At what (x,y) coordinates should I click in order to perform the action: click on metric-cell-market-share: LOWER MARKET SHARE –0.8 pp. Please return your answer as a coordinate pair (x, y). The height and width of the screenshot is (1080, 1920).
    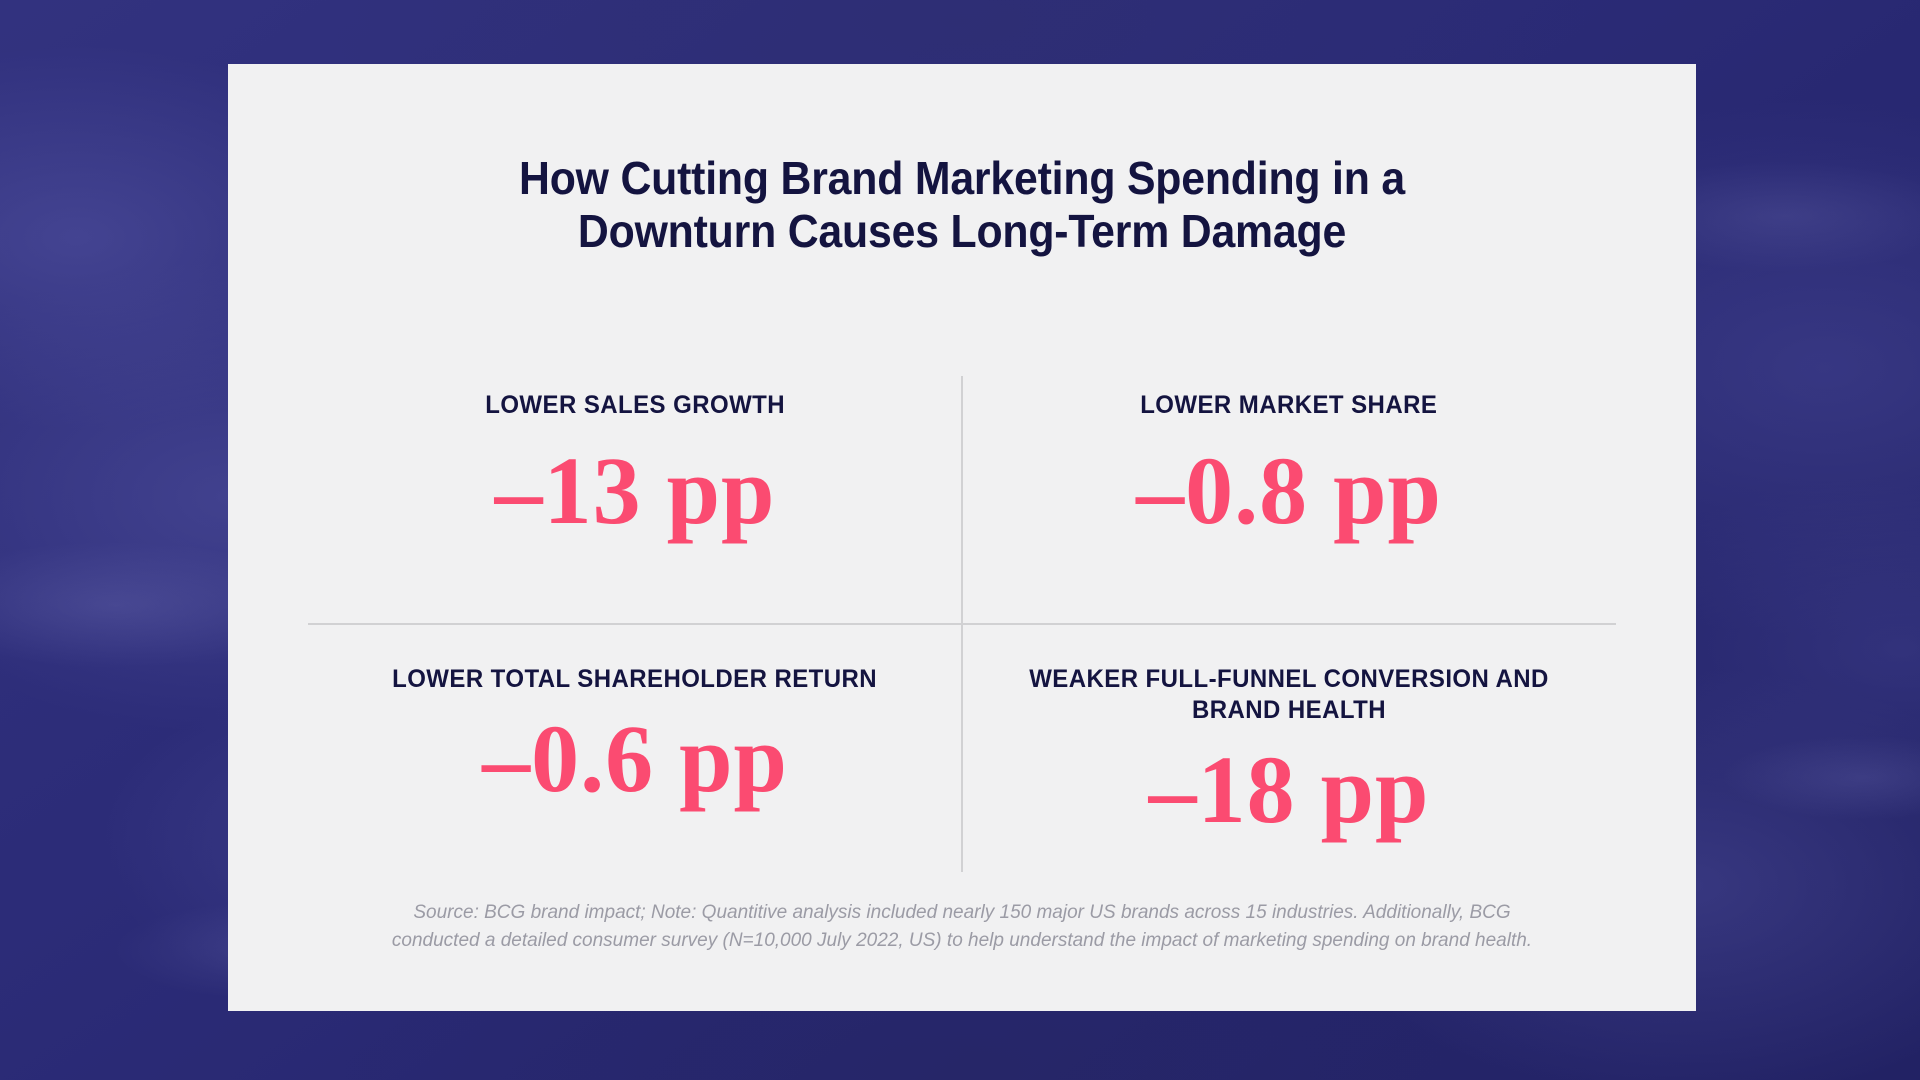
    Looking at the image, I should click on (1289, 494).